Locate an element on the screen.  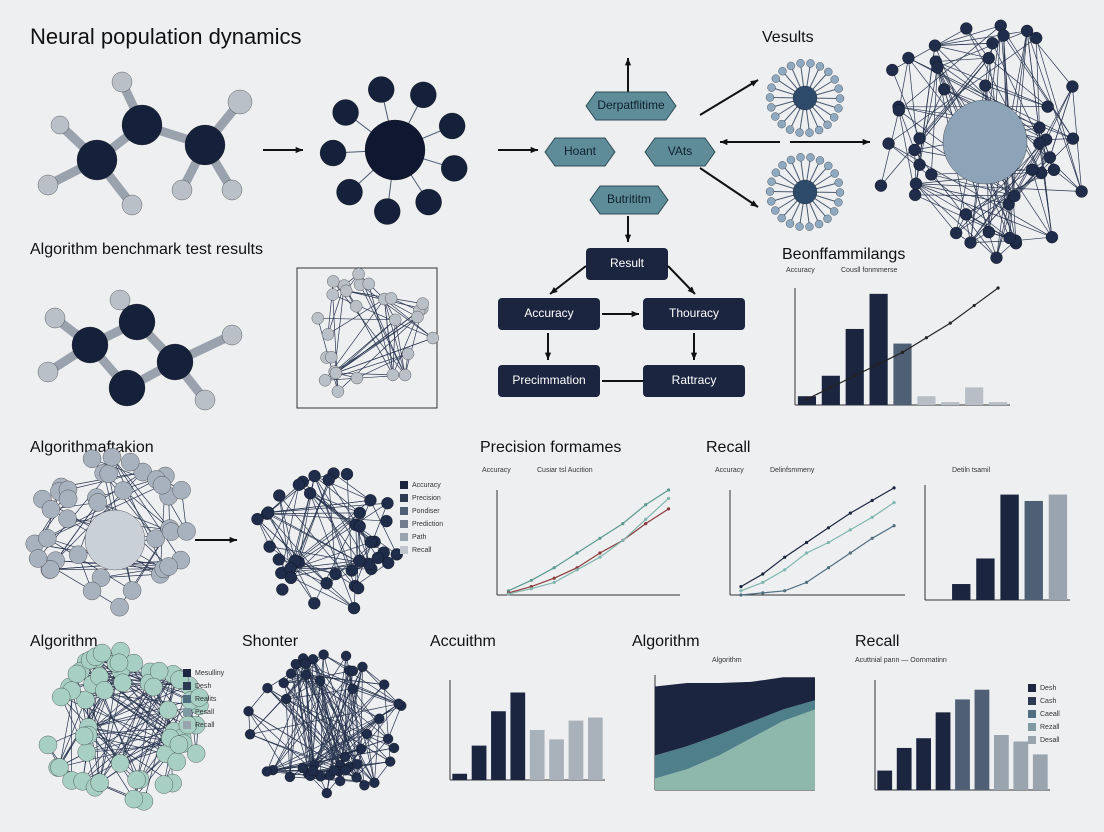
flow-box is located at coordinates (549, 314).